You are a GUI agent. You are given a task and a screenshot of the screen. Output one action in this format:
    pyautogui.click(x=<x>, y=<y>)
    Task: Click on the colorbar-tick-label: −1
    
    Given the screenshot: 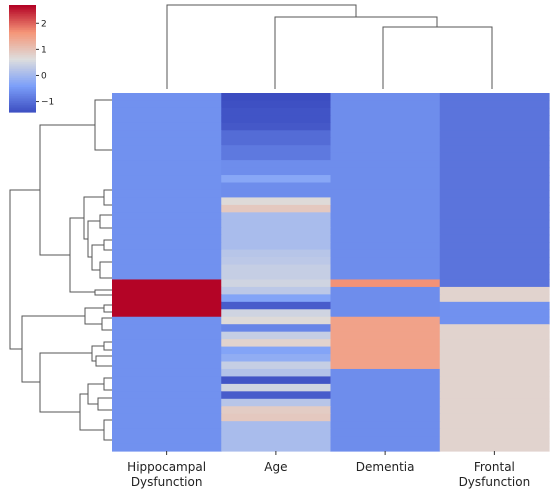 What is the action you would take?
    pyautogui.click(x=47, y=103)
    